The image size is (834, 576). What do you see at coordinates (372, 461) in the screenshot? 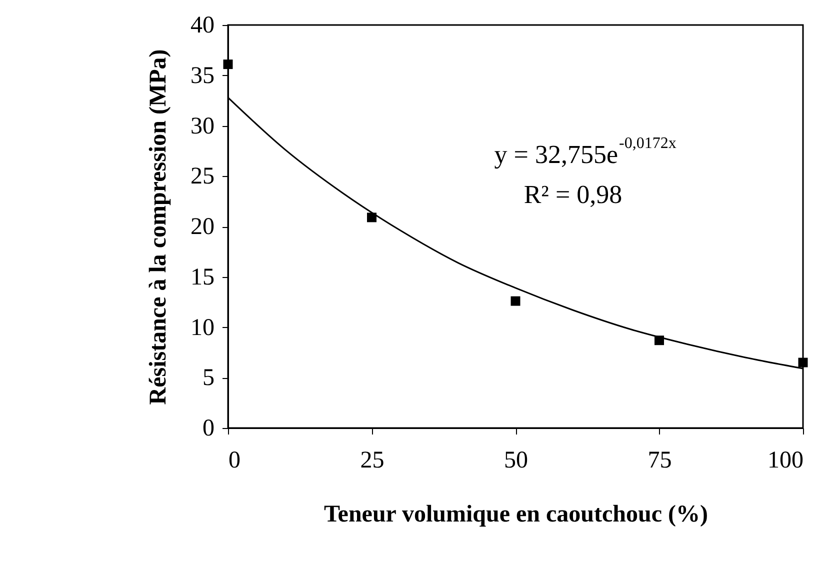
I see `x-tick-label: 25` at bounding box center [372, 461].